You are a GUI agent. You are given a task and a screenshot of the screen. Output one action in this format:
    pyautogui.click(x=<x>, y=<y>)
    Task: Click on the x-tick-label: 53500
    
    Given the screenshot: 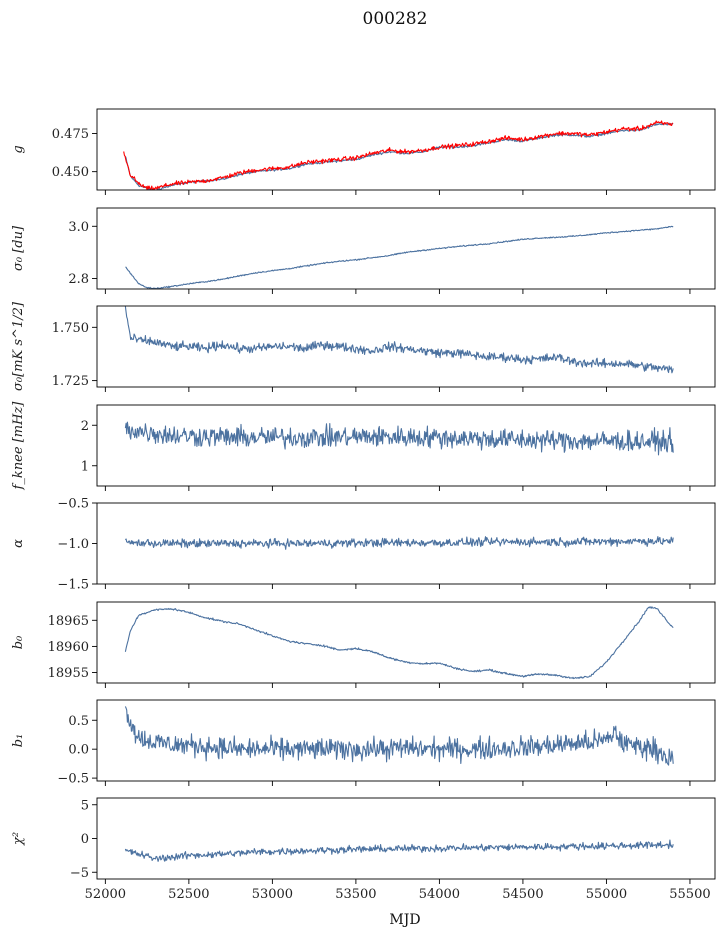 What is the action you would take?
    pyautogui.click(x=355, y=894)
    